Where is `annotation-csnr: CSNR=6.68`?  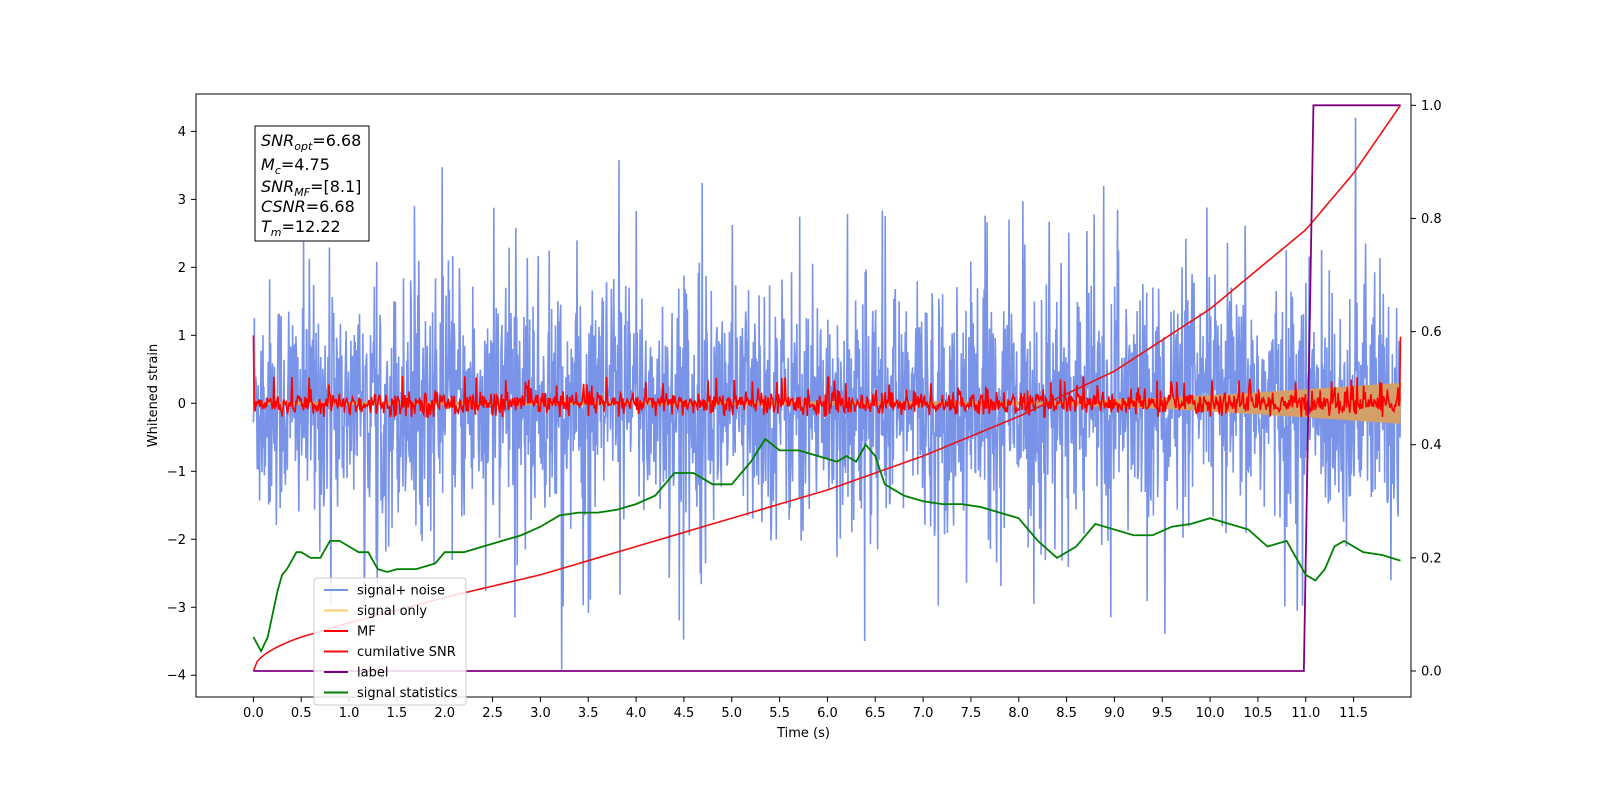 annotation-csnr: CSNR=6.68 is located at coordinates (308, 206).